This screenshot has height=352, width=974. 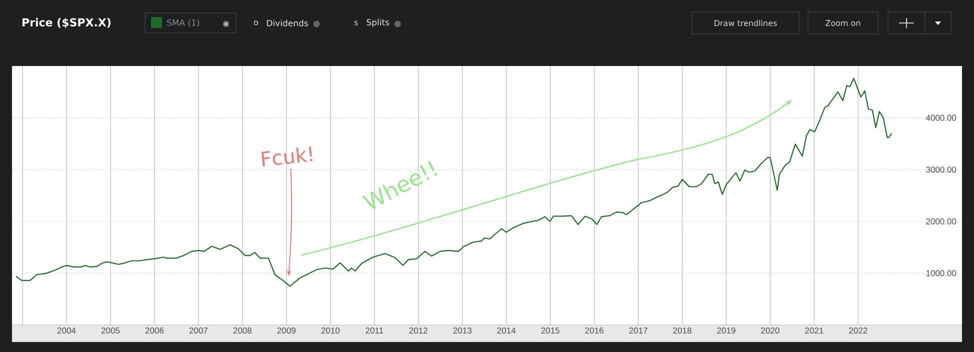 I want to click on x-tick-label: 2022, so click(x=858, y=331).